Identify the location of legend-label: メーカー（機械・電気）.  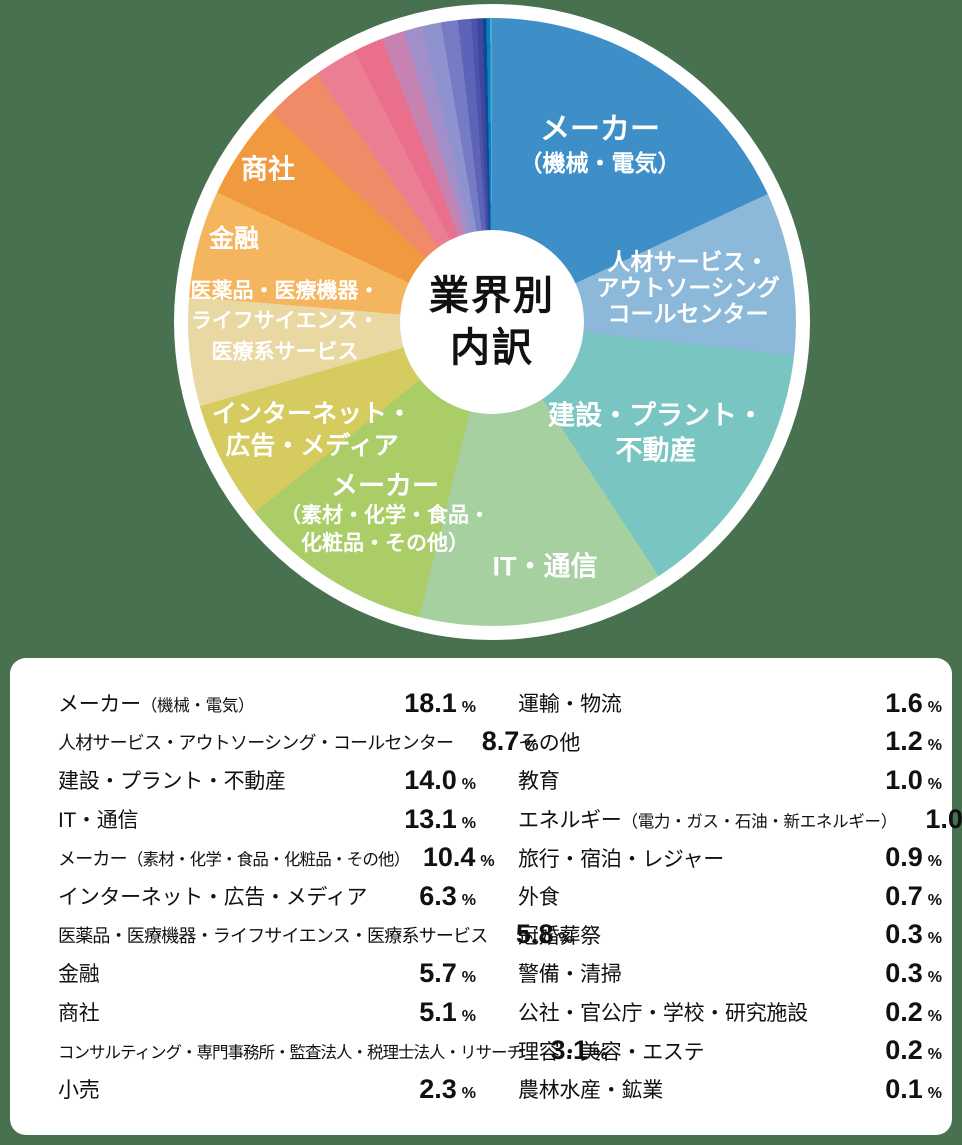
(156, 705).